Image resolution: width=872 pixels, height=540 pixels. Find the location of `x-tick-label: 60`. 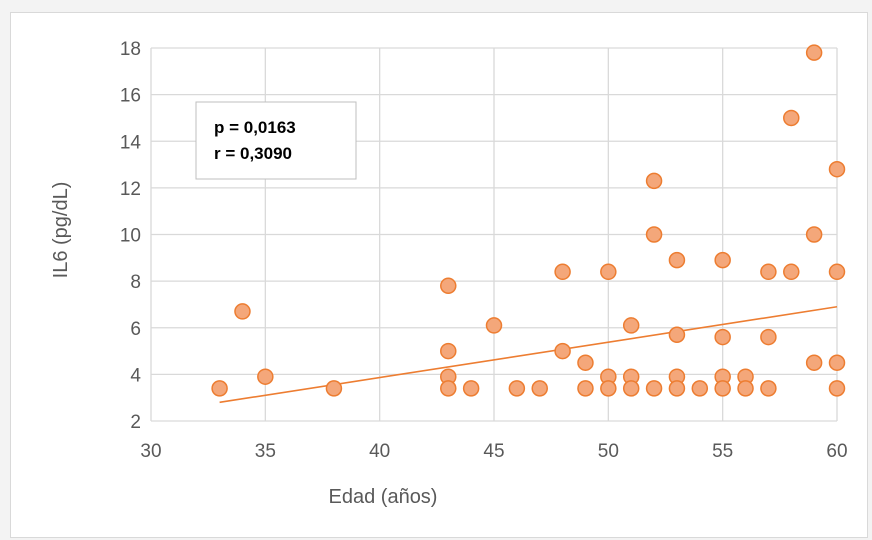

x-tick-label: 60 is located at coordinates (836, 451).